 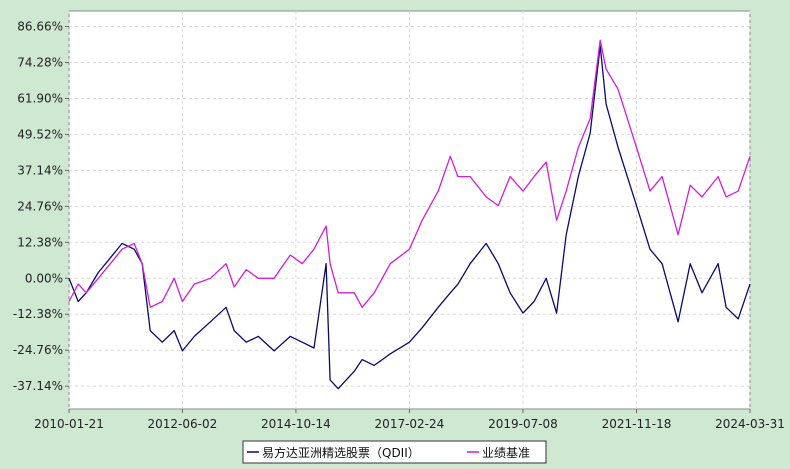 I want to click on x-tick-label: 2019-07-08, so click(x=523, y=424).